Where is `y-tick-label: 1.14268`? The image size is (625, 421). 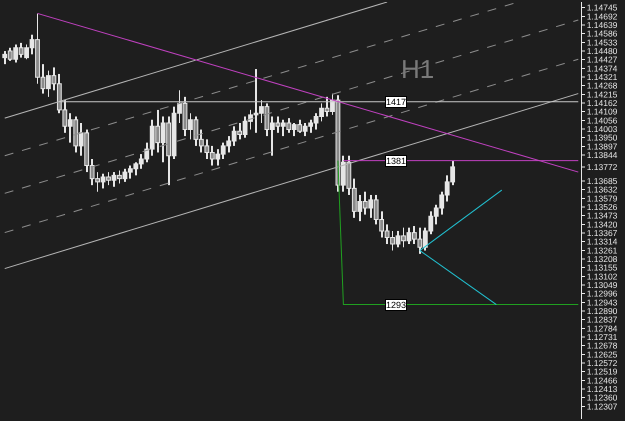 y-tick-label: 1.14268 is located at coordinates (602, 85).